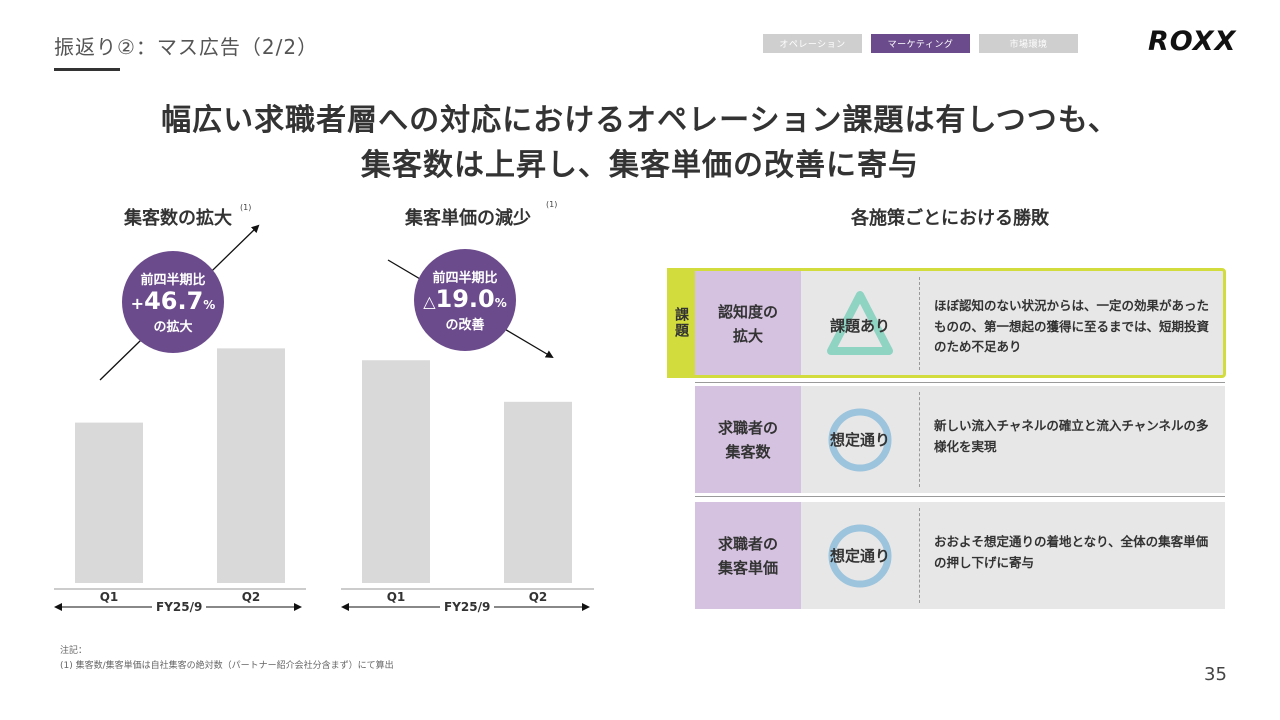  Describe the element at coordinates (74, 651) in the screenshot. I see `notes-heading: 注記：` at that location.